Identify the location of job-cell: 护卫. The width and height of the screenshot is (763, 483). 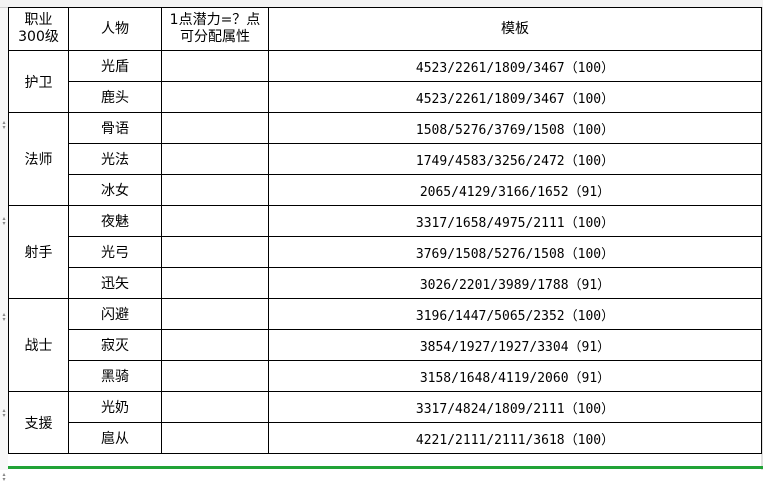
(38, 81).